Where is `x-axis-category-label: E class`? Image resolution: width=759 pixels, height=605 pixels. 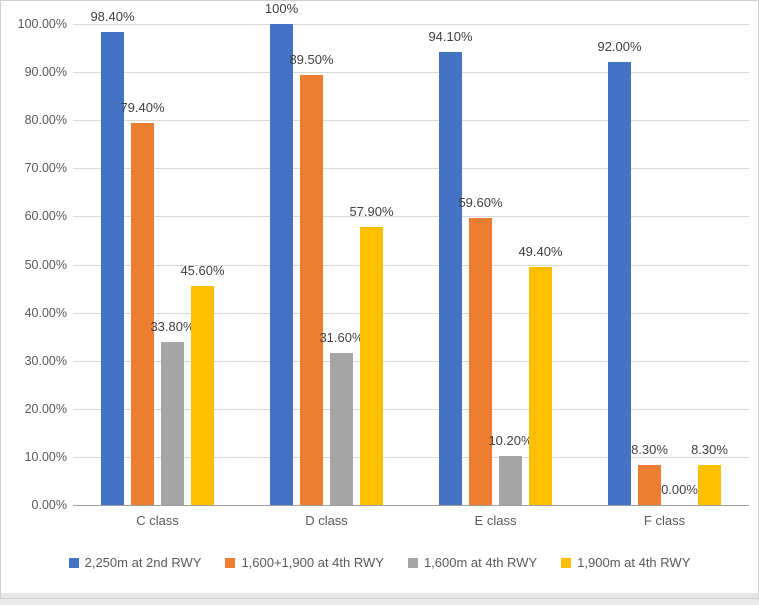 x-axis-category-label: E class is located at coordinates (495, 520).